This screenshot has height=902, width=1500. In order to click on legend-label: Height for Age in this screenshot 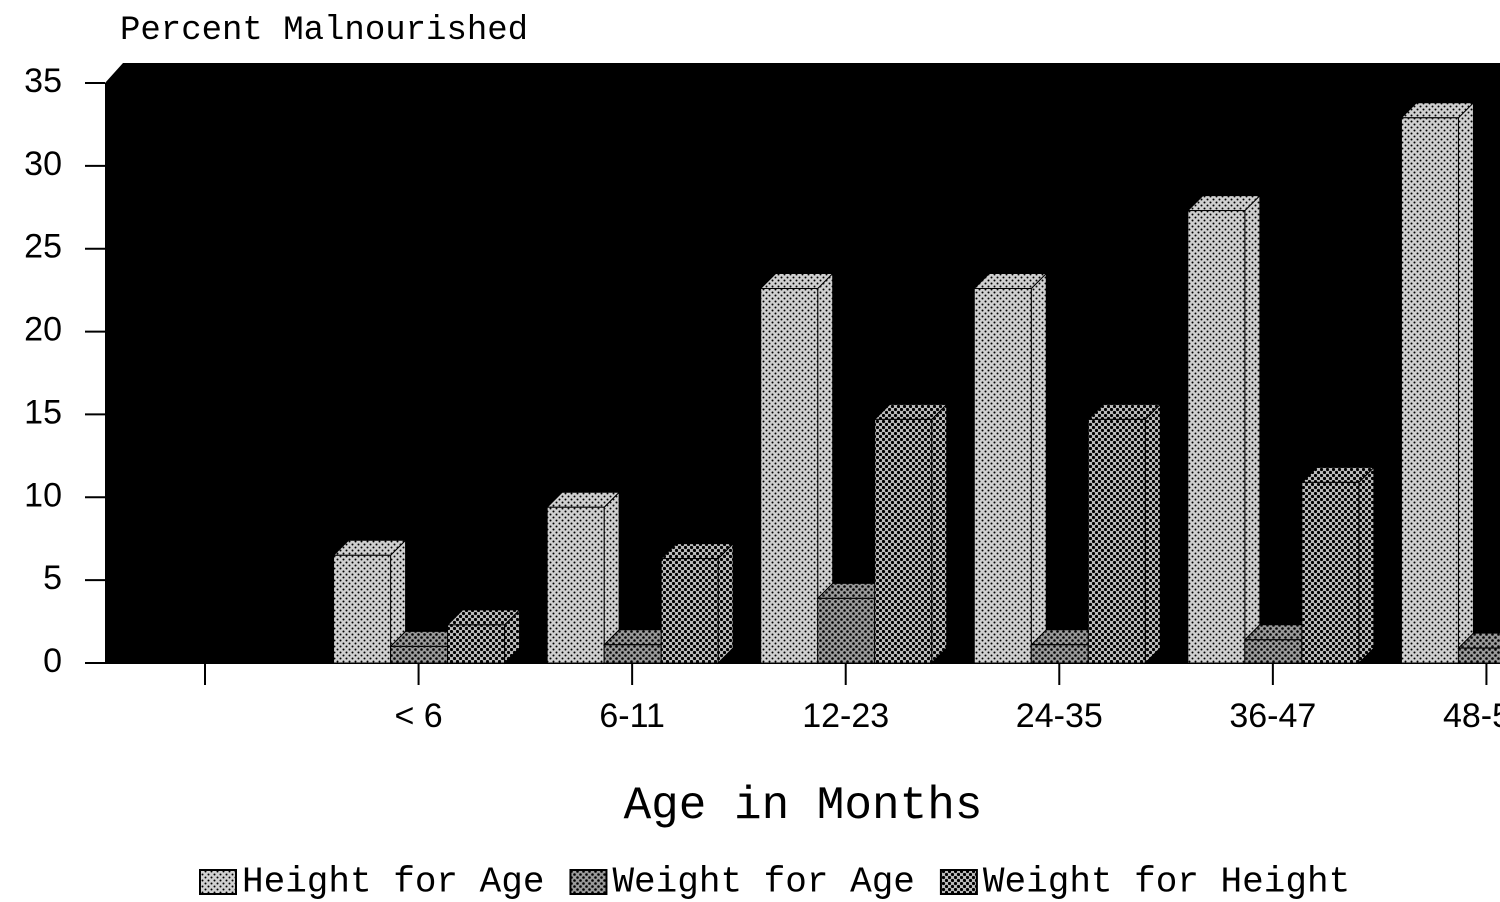, I will do `click(393, 882)`.